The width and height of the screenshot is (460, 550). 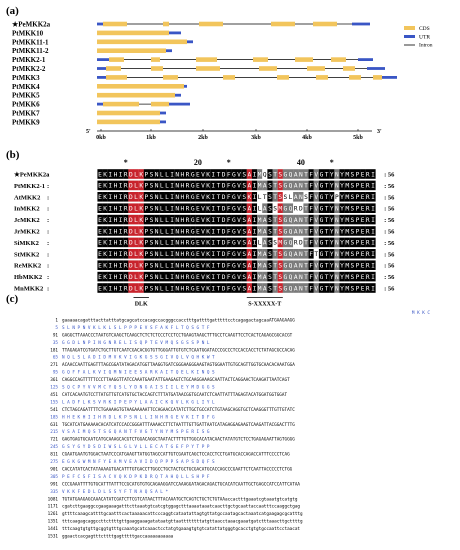 I want to click on residue: E, so click(x=363, y=220).